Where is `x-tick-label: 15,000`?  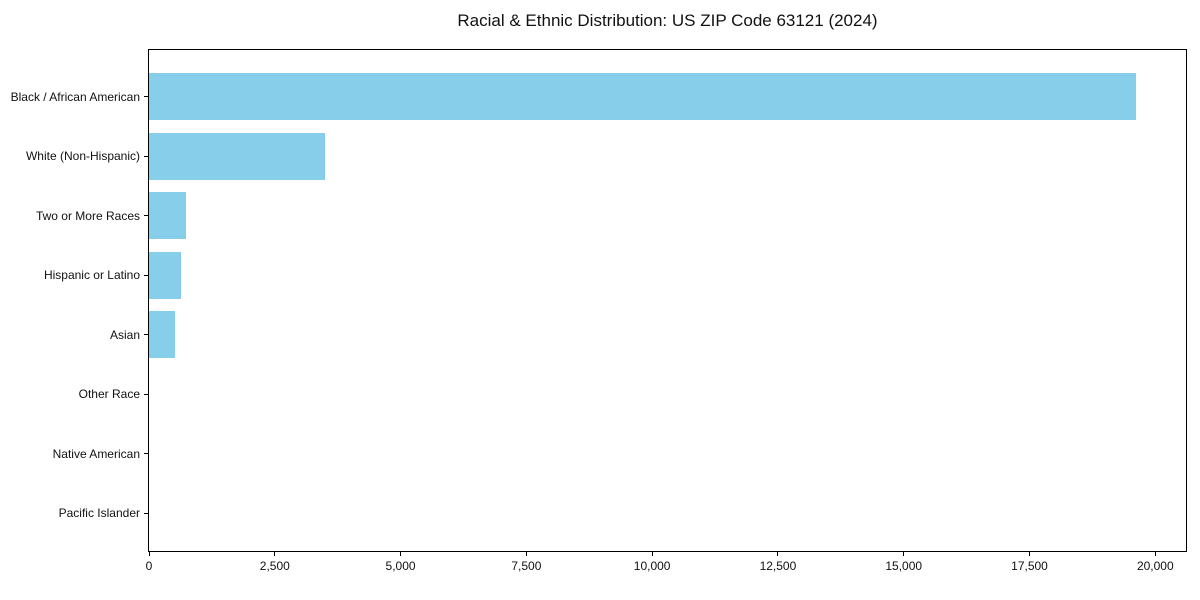 x-tick-label: 15,000 is located at coordinates (904, 566).